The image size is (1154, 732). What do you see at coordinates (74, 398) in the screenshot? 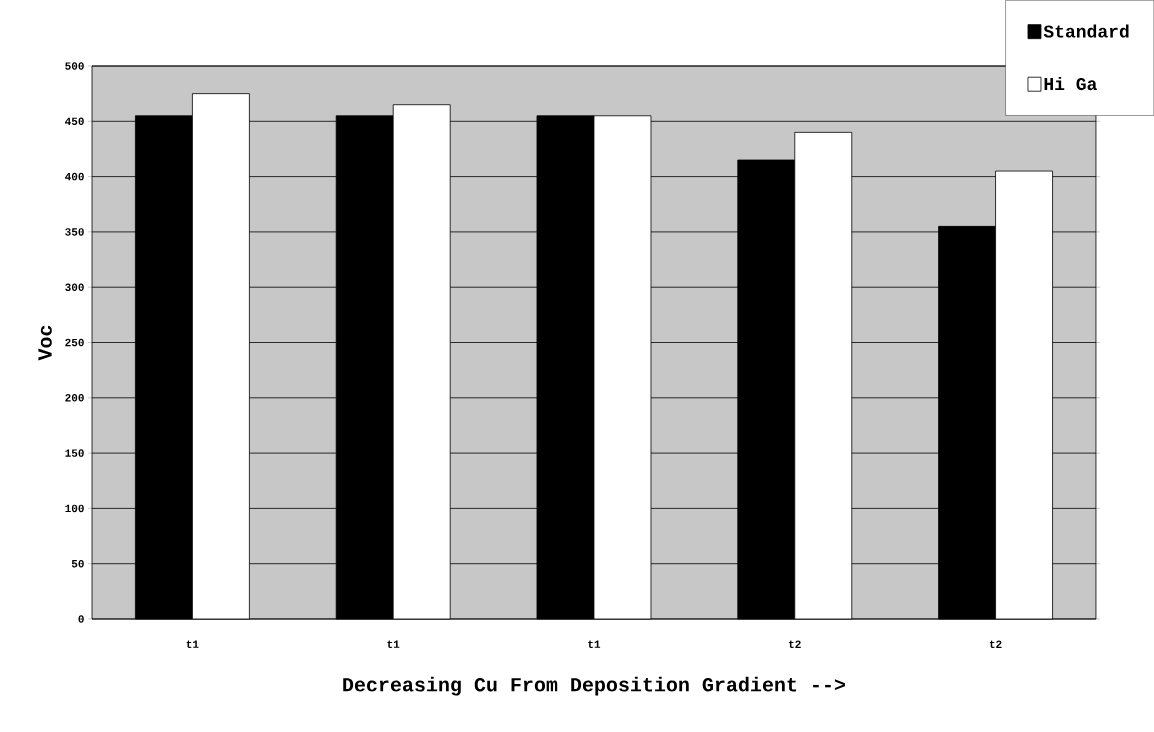
I see `y-tick-label: 200` at bounding box center [74, 398].